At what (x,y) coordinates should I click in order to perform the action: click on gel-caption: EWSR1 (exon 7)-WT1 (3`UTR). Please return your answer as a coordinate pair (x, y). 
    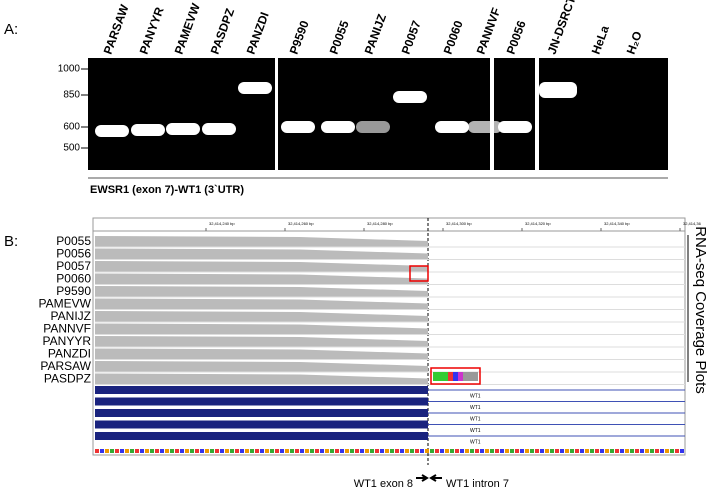
    Looking at the image, I should click on (167, 190).